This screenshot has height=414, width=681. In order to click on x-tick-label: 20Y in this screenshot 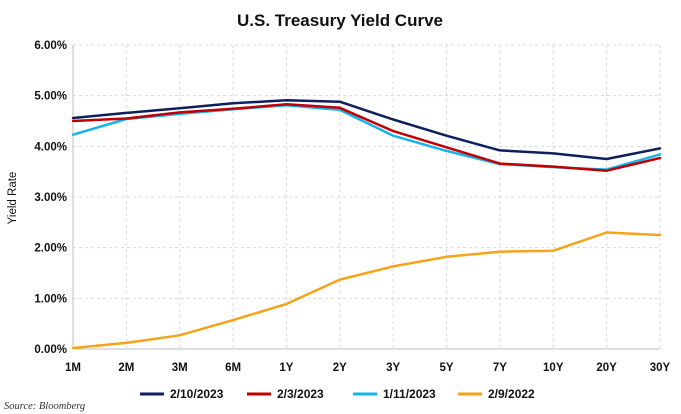, I will do `click(606, 368)`.